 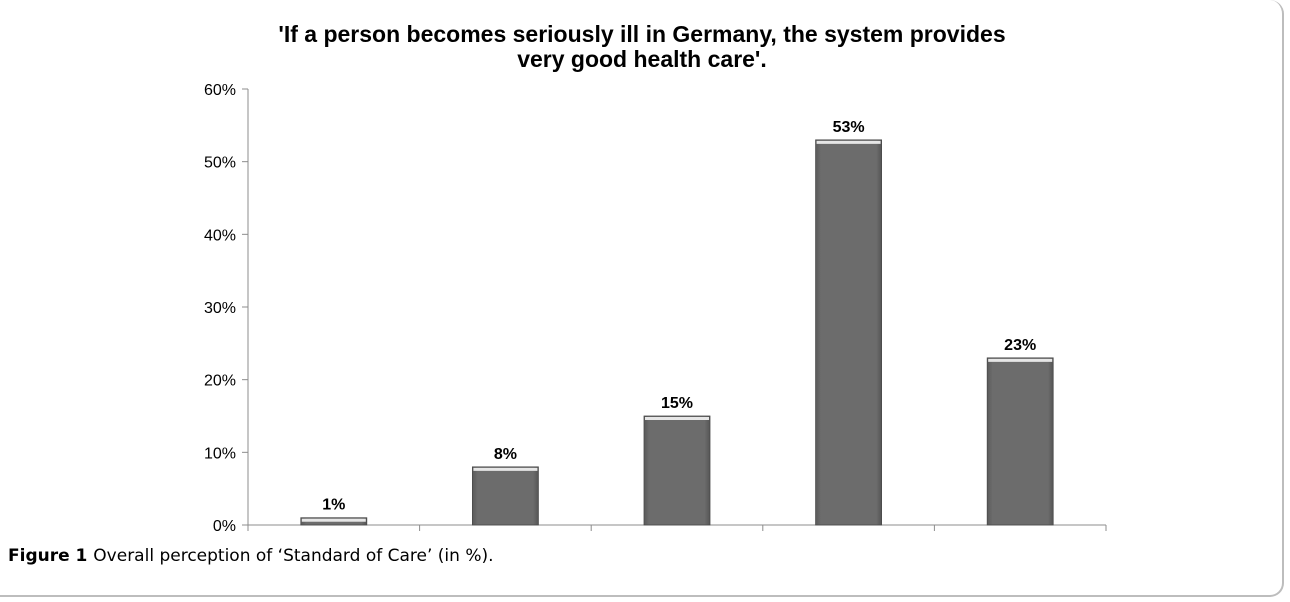 What do you see at coordinates (1020, 539) in the screenshot?
I see `x-tick-label: strongly agree` at bounding box center [1020, 539].